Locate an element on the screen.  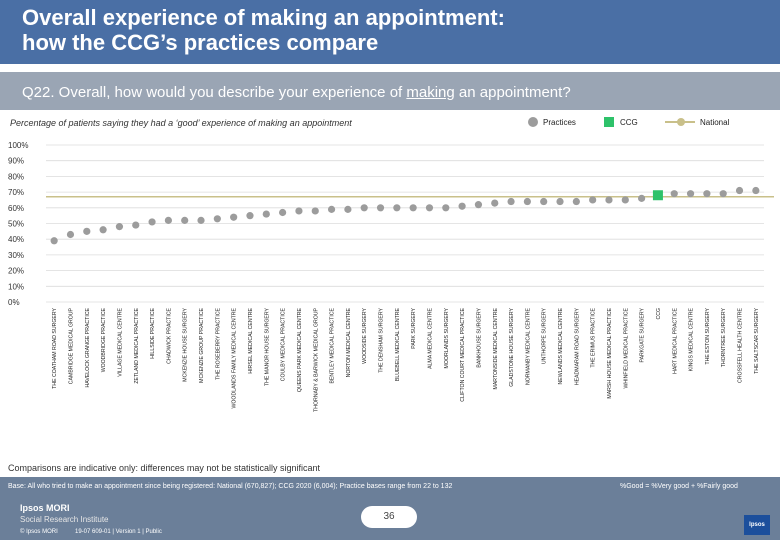
x-category-label: MARSH HOUSE MEDICAL PRACTICE is located at coordinates (610, 352).